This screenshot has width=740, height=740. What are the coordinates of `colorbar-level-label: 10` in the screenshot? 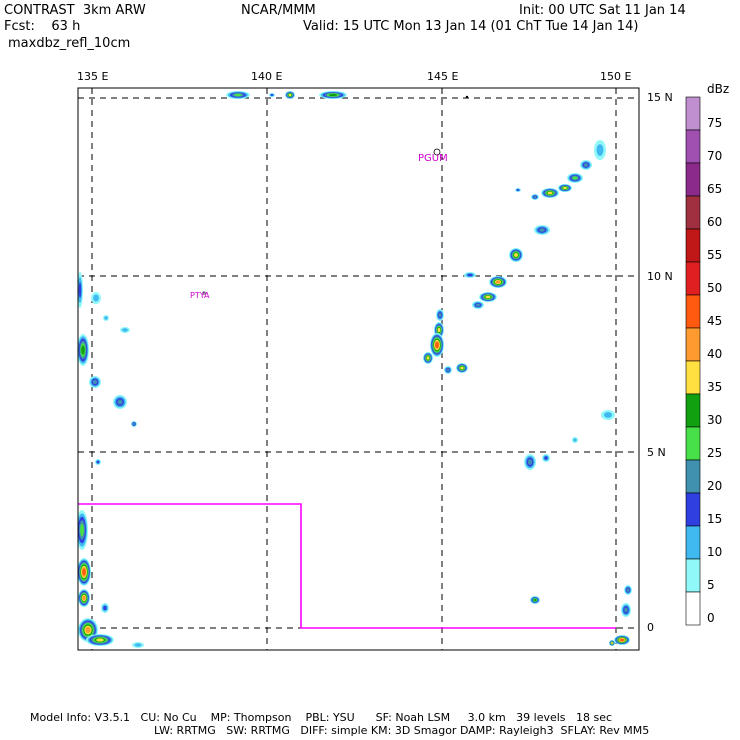 It's located at (715, 552).